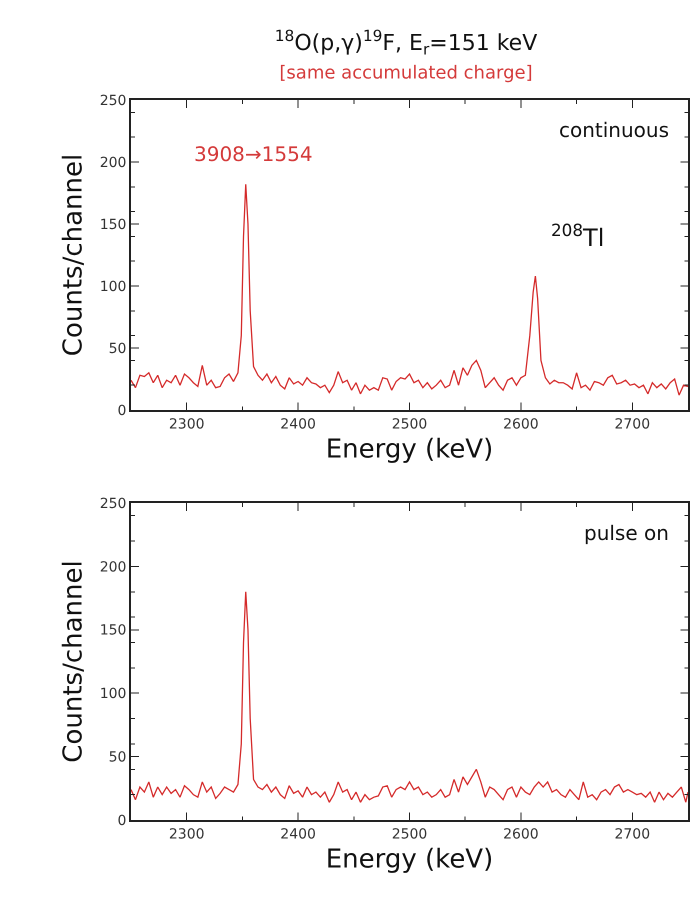  I want to click on annotation: pulse on, so click(626, 533).